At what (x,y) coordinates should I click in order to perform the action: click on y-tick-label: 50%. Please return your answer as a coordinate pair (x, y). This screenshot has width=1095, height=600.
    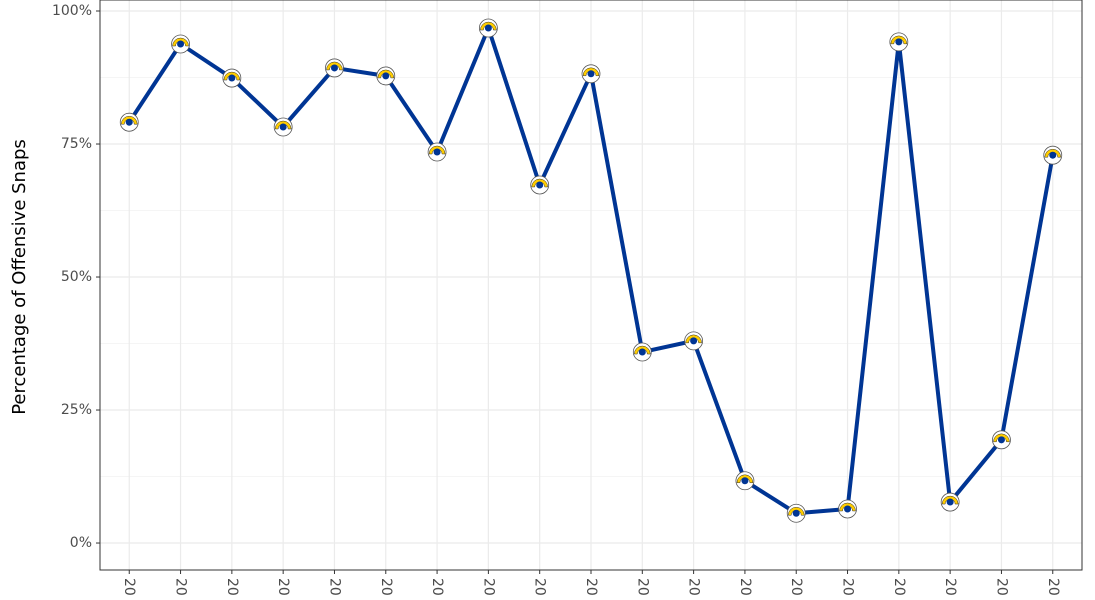
    Looking at the image, I should click on (76, 277).